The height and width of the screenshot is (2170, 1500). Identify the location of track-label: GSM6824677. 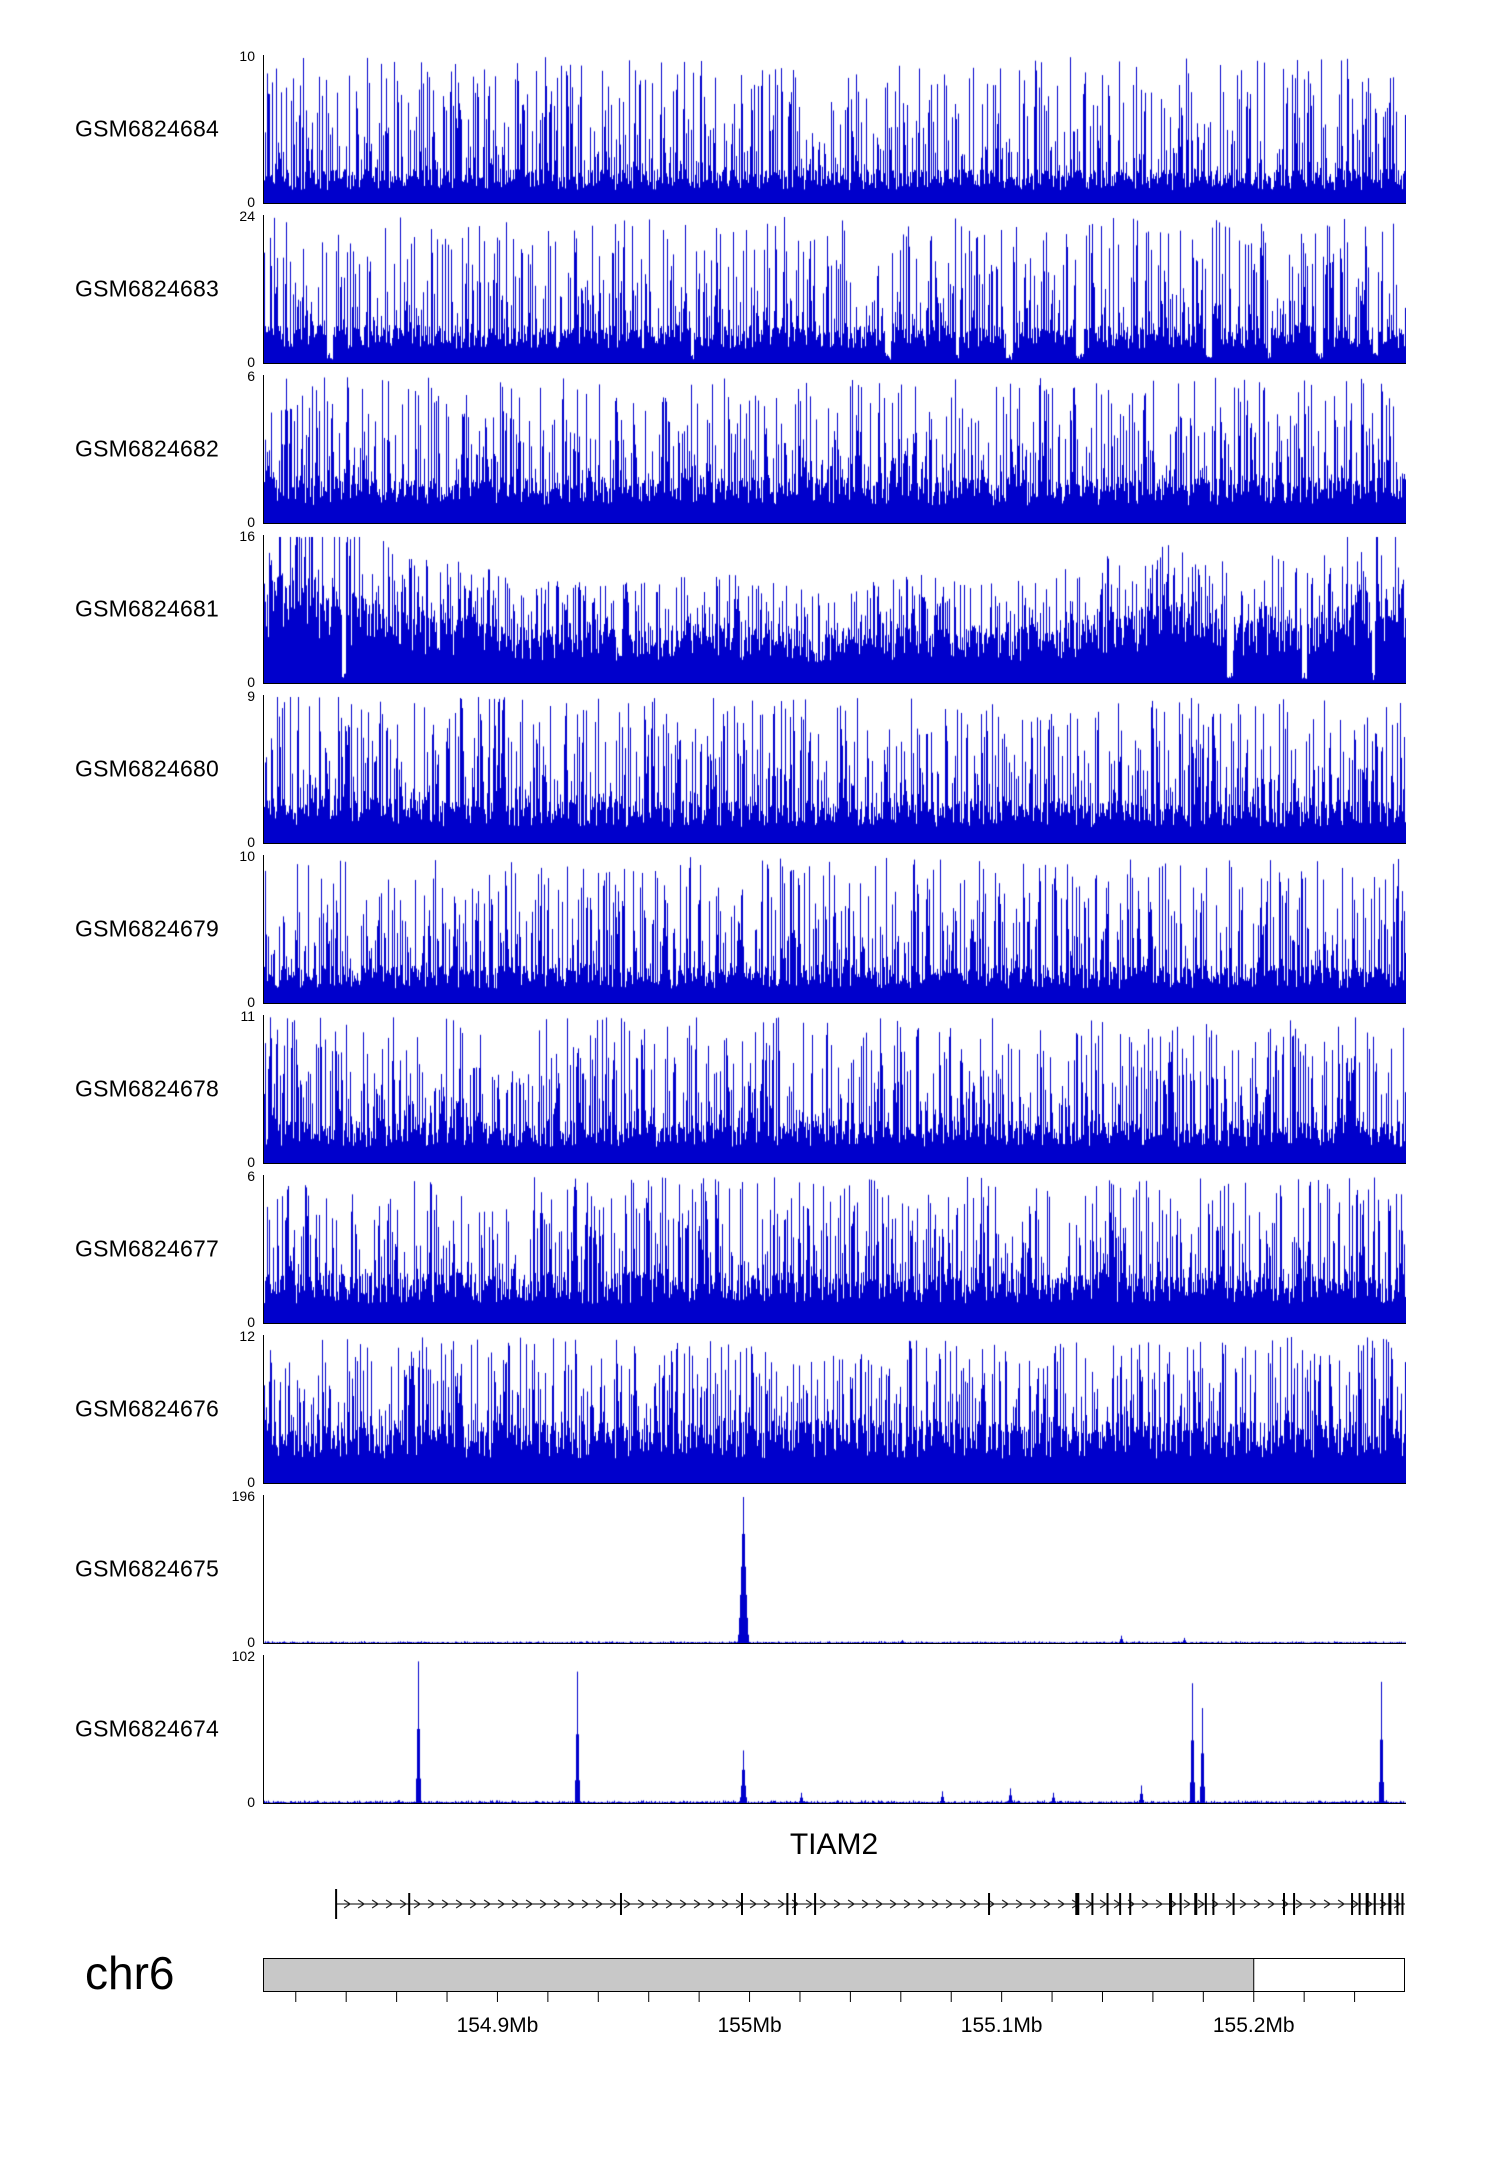
(147, 1248).